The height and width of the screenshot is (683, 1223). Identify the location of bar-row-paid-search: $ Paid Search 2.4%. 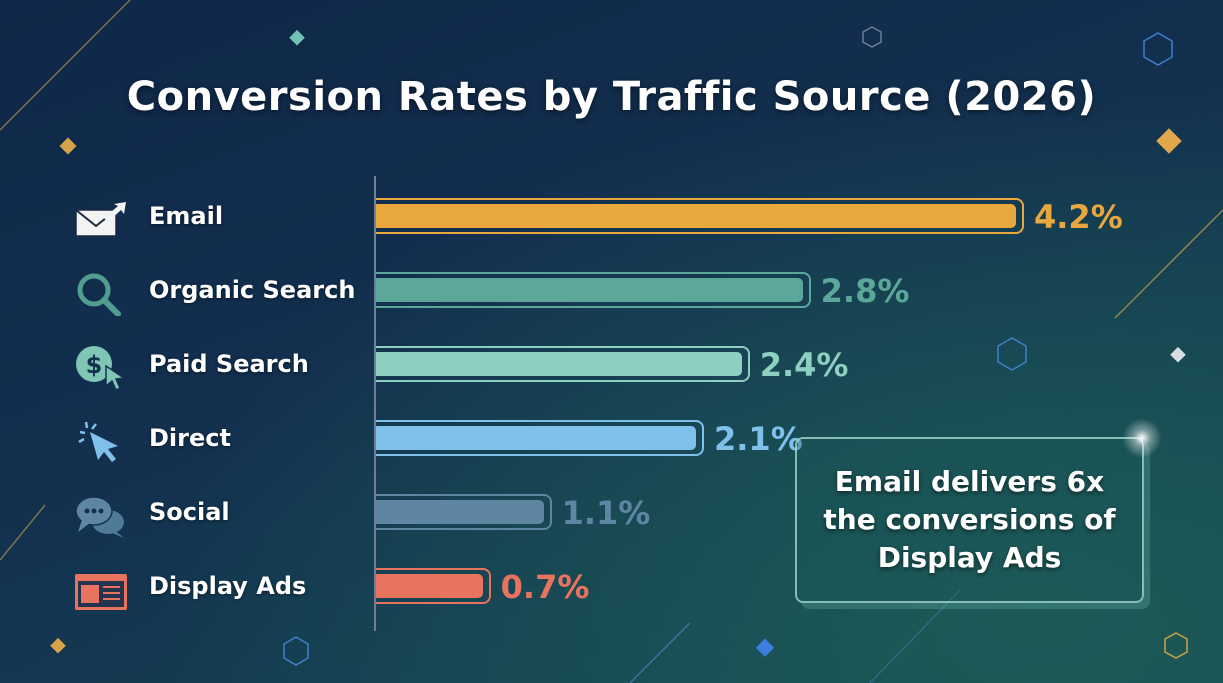
(611, 369).